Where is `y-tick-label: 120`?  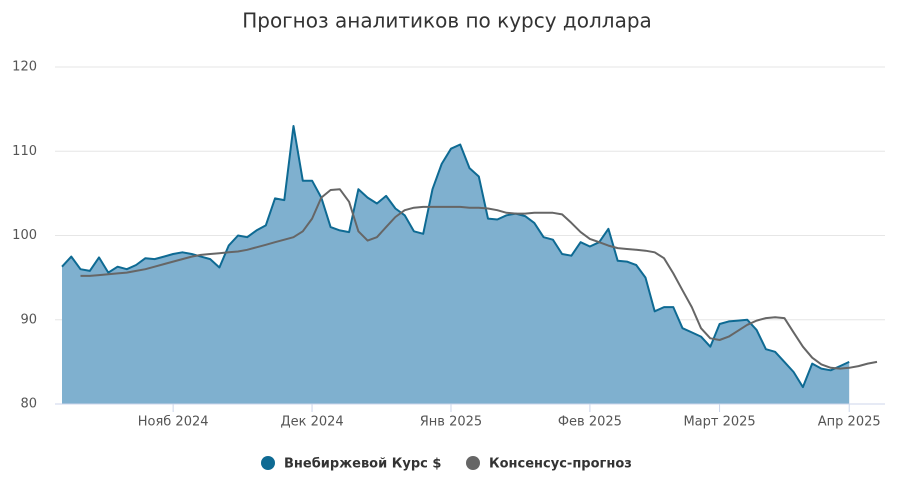
y-tick-label: 120 is located at coordinates (24, 67).